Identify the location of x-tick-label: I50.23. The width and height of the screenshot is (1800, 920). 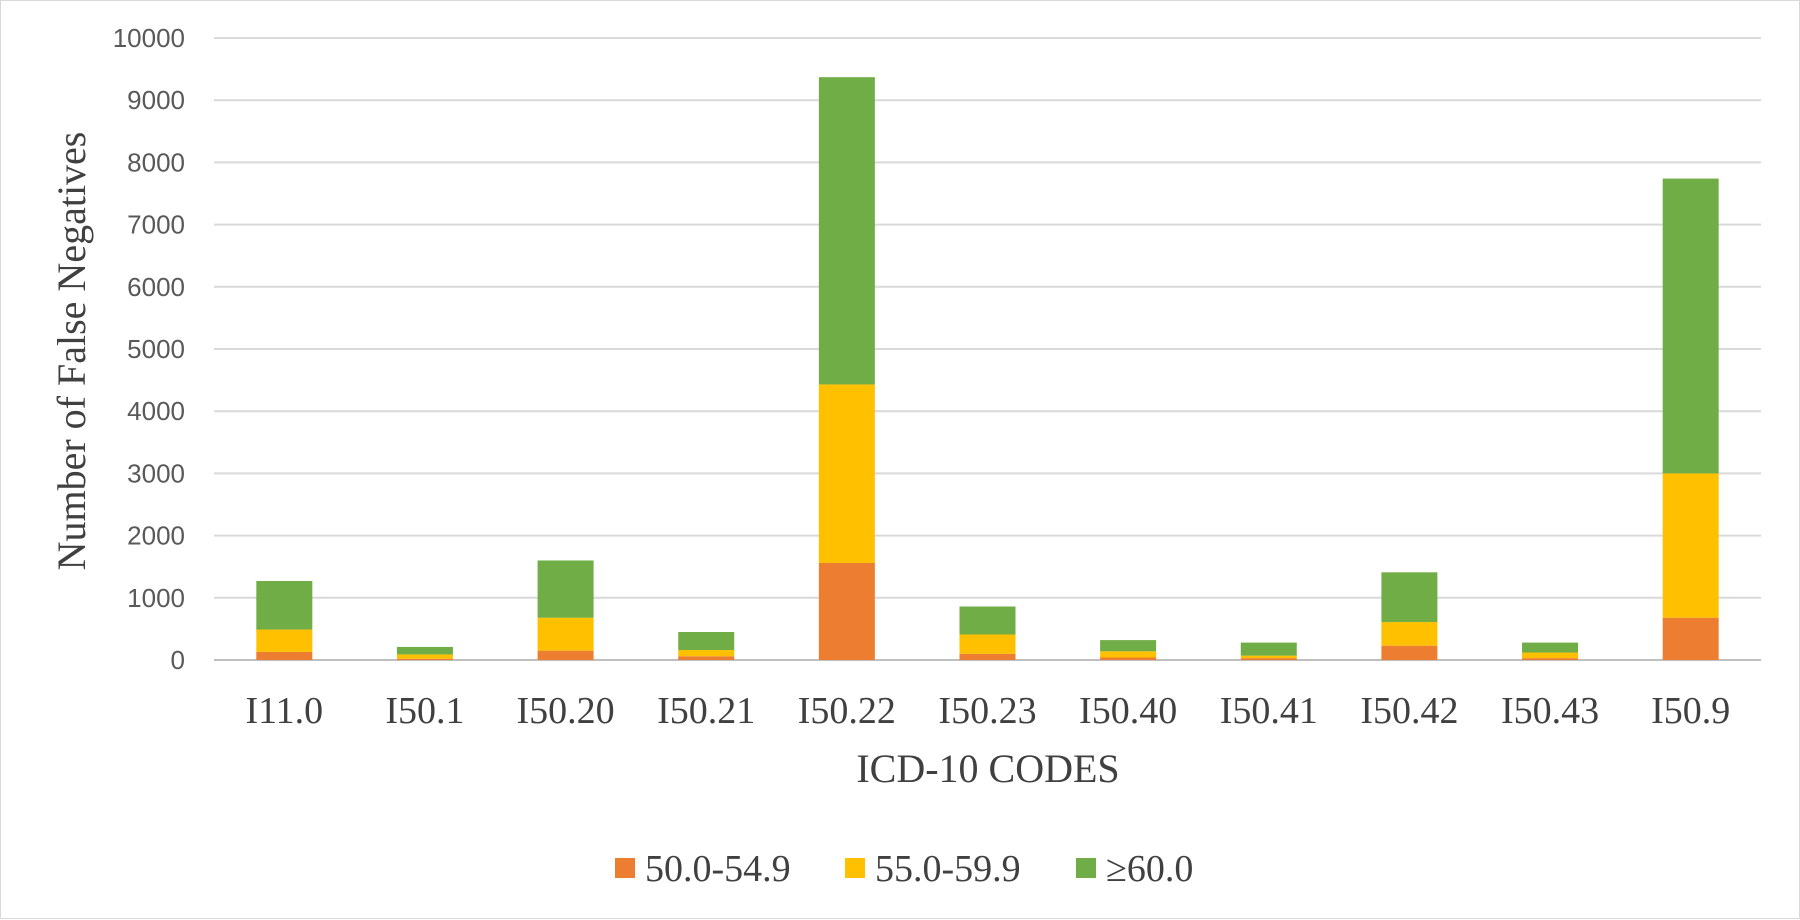
(987, 711).